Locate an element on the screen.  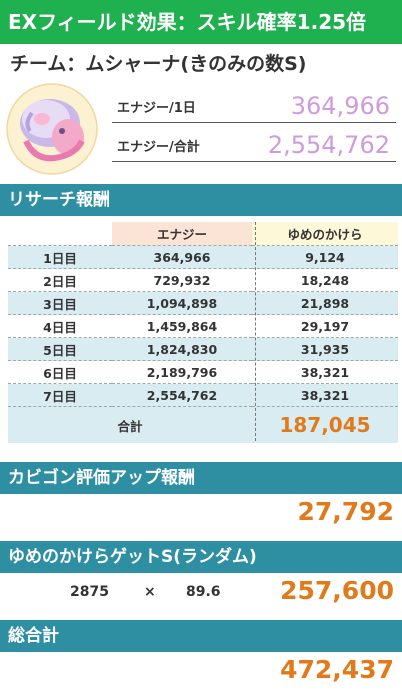
grand-total-value: 472,437 is located at coordinates (337, 669).